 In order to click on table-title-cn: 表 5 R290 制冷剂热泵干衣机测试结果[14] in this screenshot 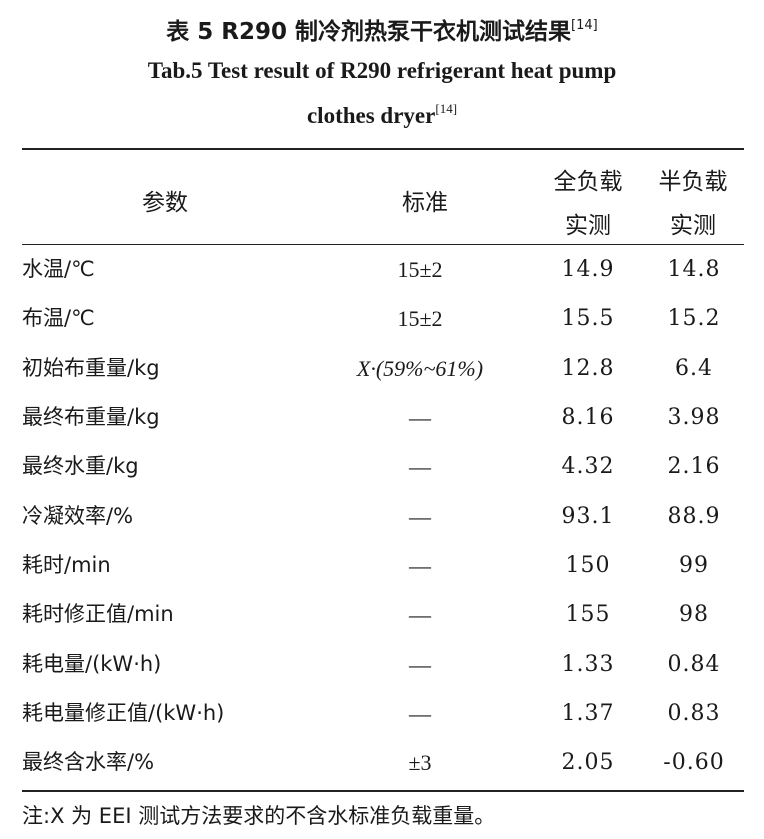, I will do `click(382, 29)`.